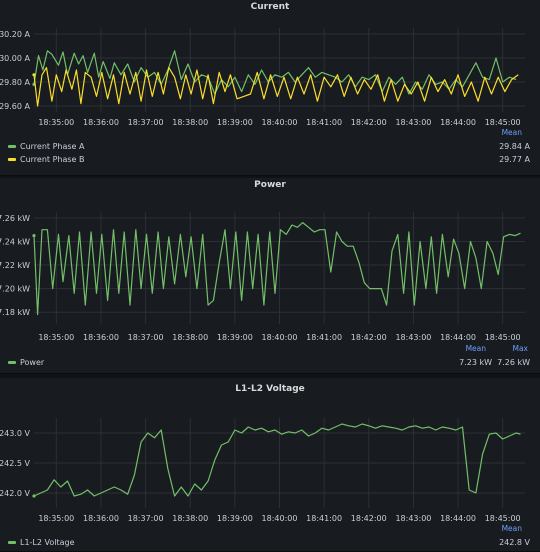  What do you see at coordinates (15, 265) in the screenshot?
I see `y-tick-label: 7.22 kW` at bounding box center [15, 265].